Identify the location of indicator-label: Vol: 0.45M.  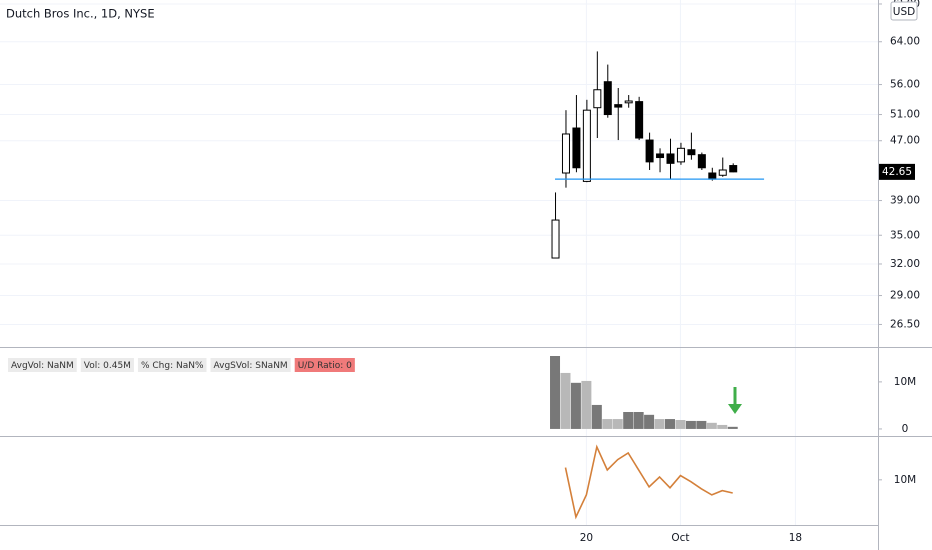
(107, 366).